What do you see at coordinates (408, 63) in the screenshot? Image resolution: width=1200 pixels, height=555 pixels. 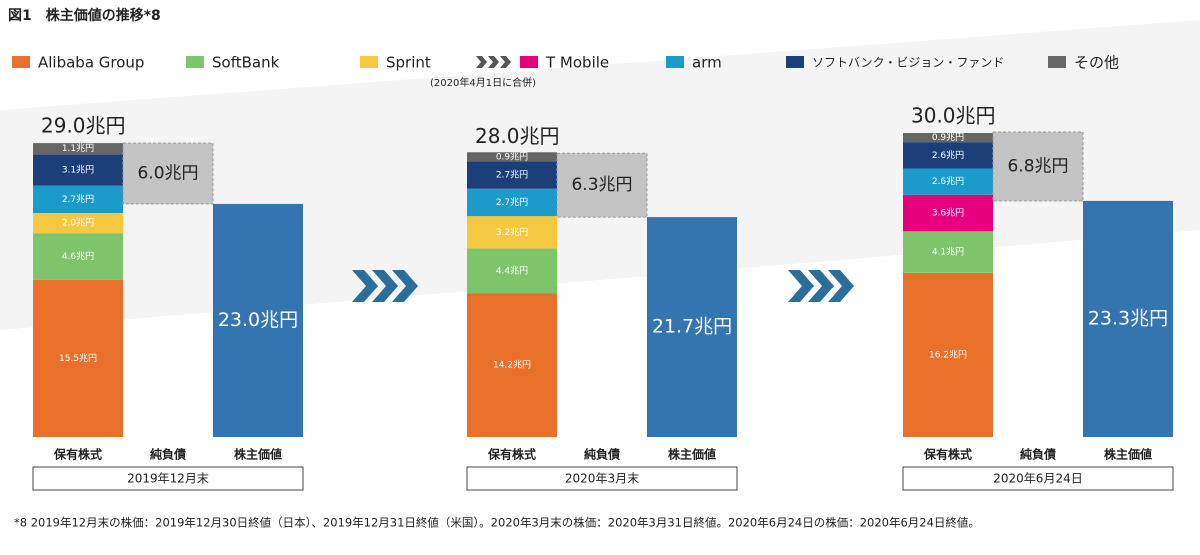 I see `legend-label: Sprint` at bounding box center [408, 63].